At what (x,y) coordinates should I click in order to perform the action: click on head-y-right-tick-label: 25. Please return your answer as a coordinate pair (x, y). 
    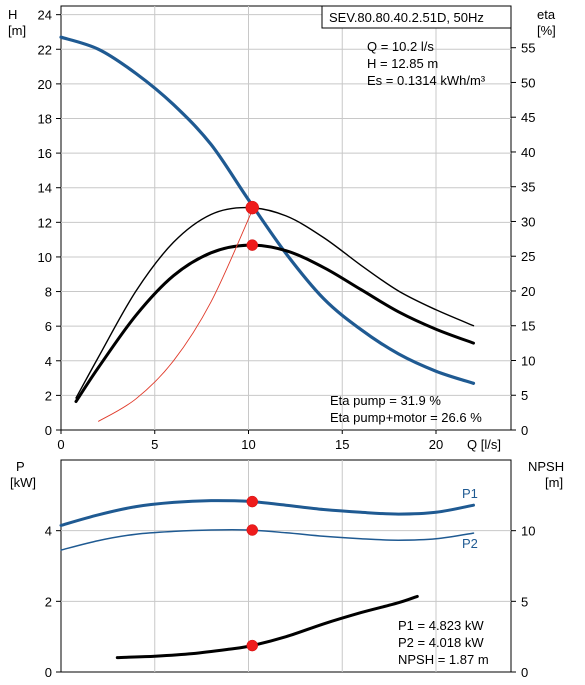
    Looking at the image, I should click on (528, 256).